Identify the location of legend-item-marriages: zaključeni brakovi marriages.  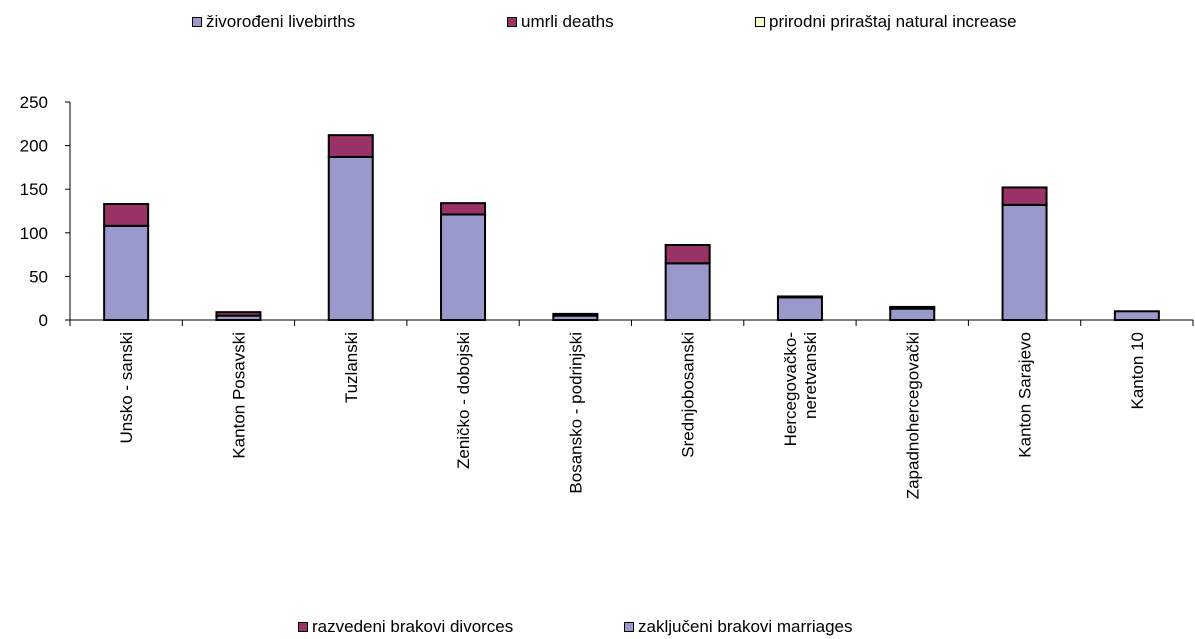
(738, 627).